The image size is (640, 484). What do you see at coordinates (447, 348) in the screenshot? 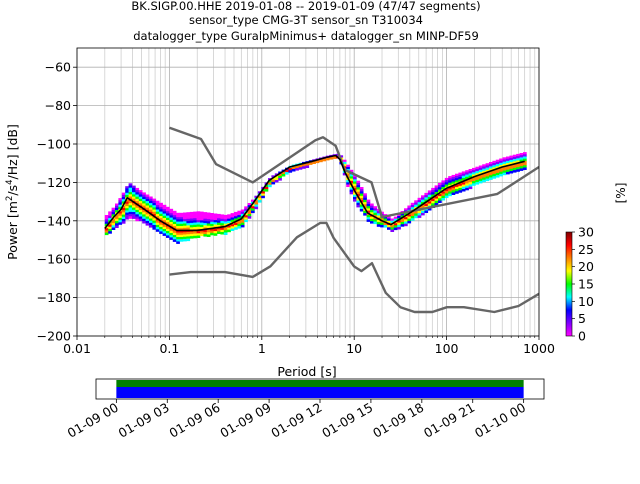
I see `x-tick-label: 100` at bounding box center [447, 348].